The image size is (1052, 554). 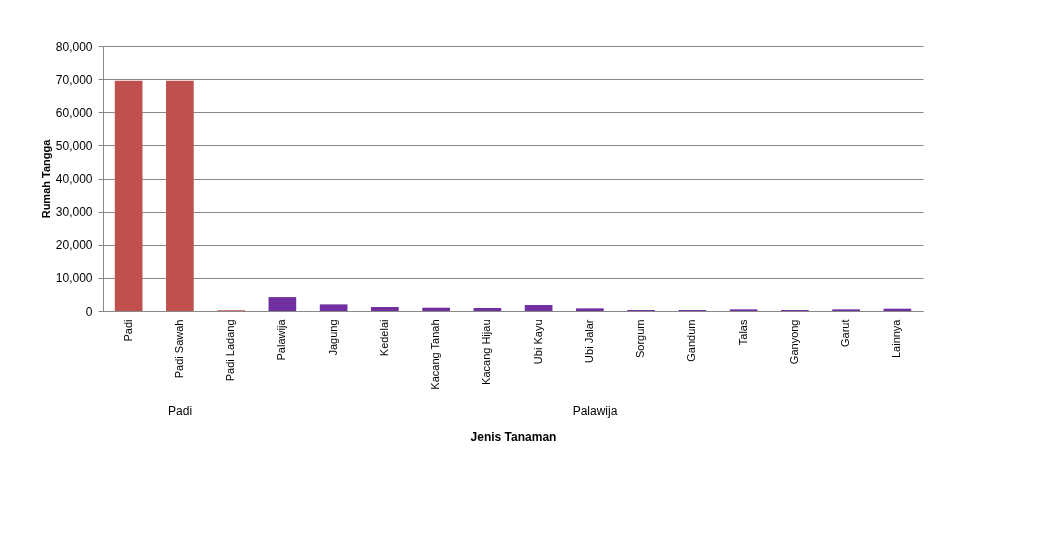 What do you see at coordinates (595, 411) in the screenshot?
I see `text: Palawija` at bounding box center [595, 411].